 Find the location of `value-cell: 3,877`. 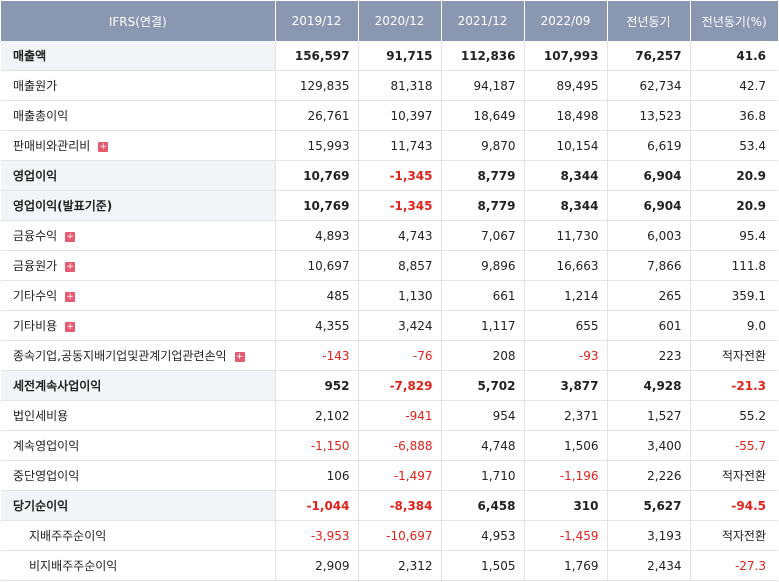

value-cell: 3,877 is located at coordinates (565, 385).